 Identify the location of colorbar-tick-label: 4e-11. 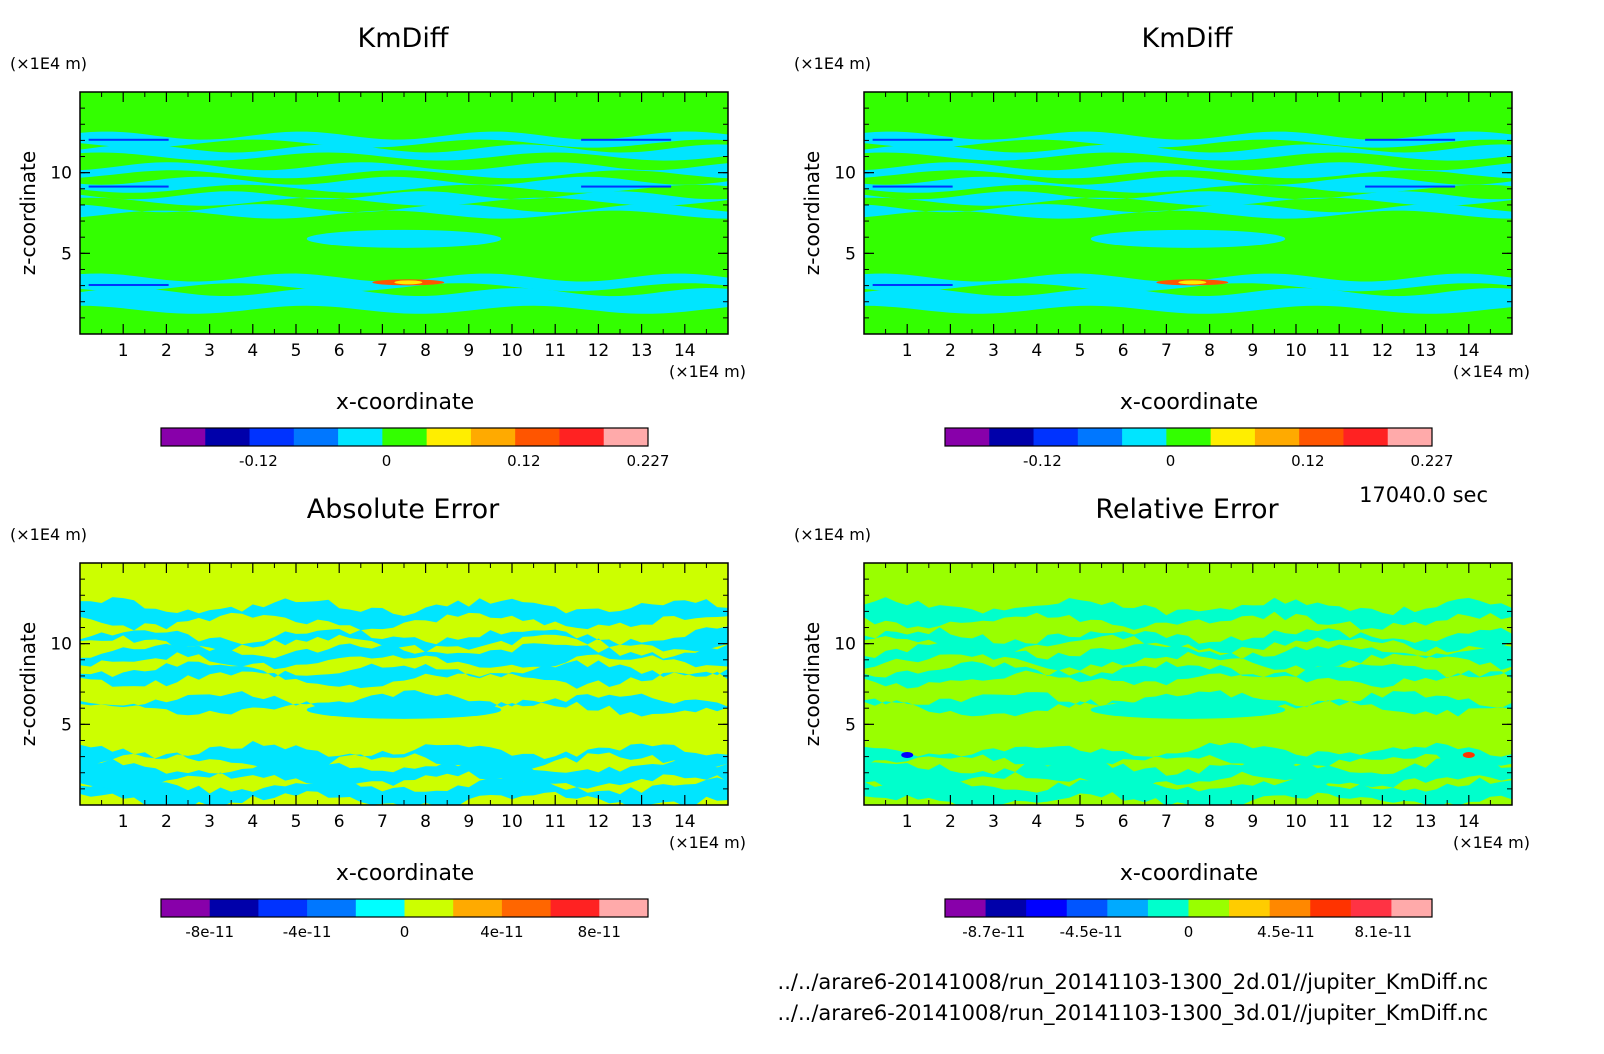
(501, 932).